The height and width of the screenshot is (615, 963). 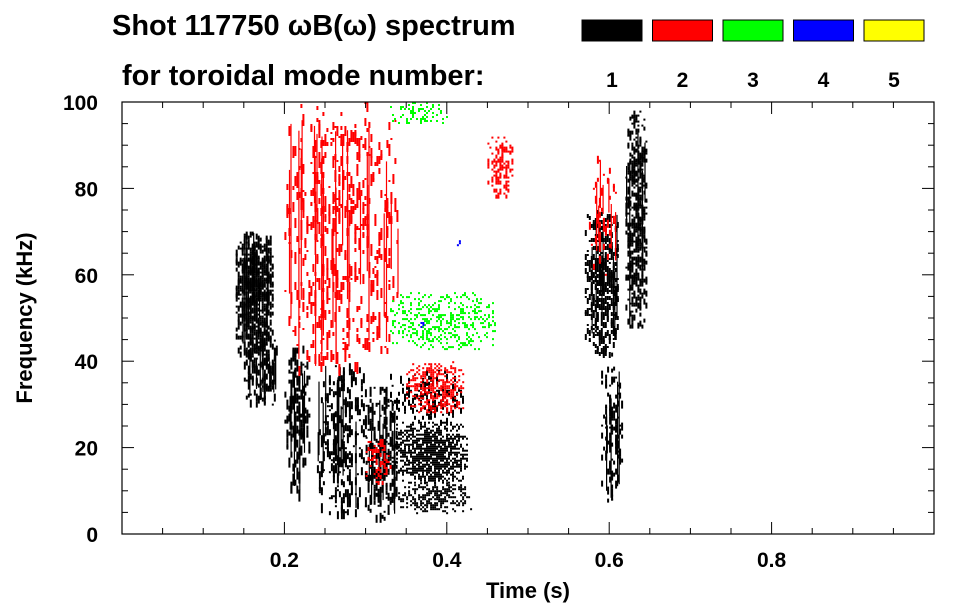 I want to click on legend: 1 2 3 4 5, so click(x=753, y=55).